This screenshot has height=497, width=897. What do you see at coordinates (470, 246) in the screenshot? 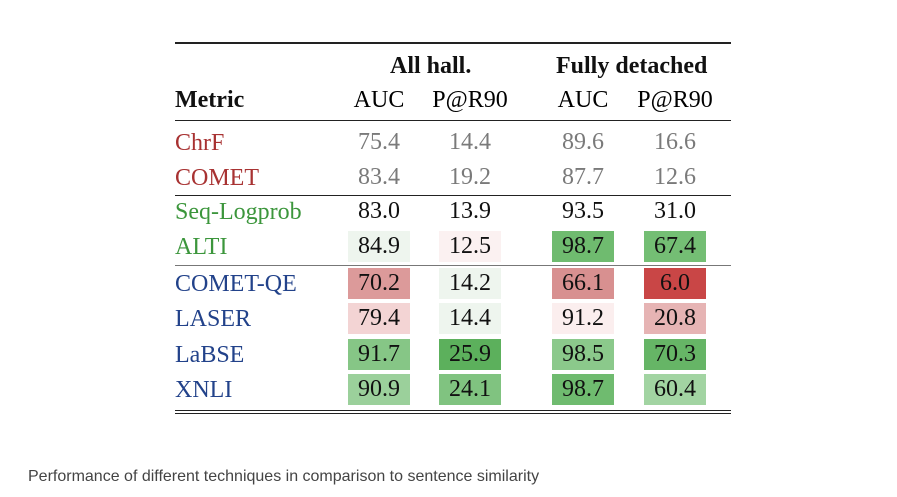
I see `table-cell: 12.5` at bounding box center [470, 246].